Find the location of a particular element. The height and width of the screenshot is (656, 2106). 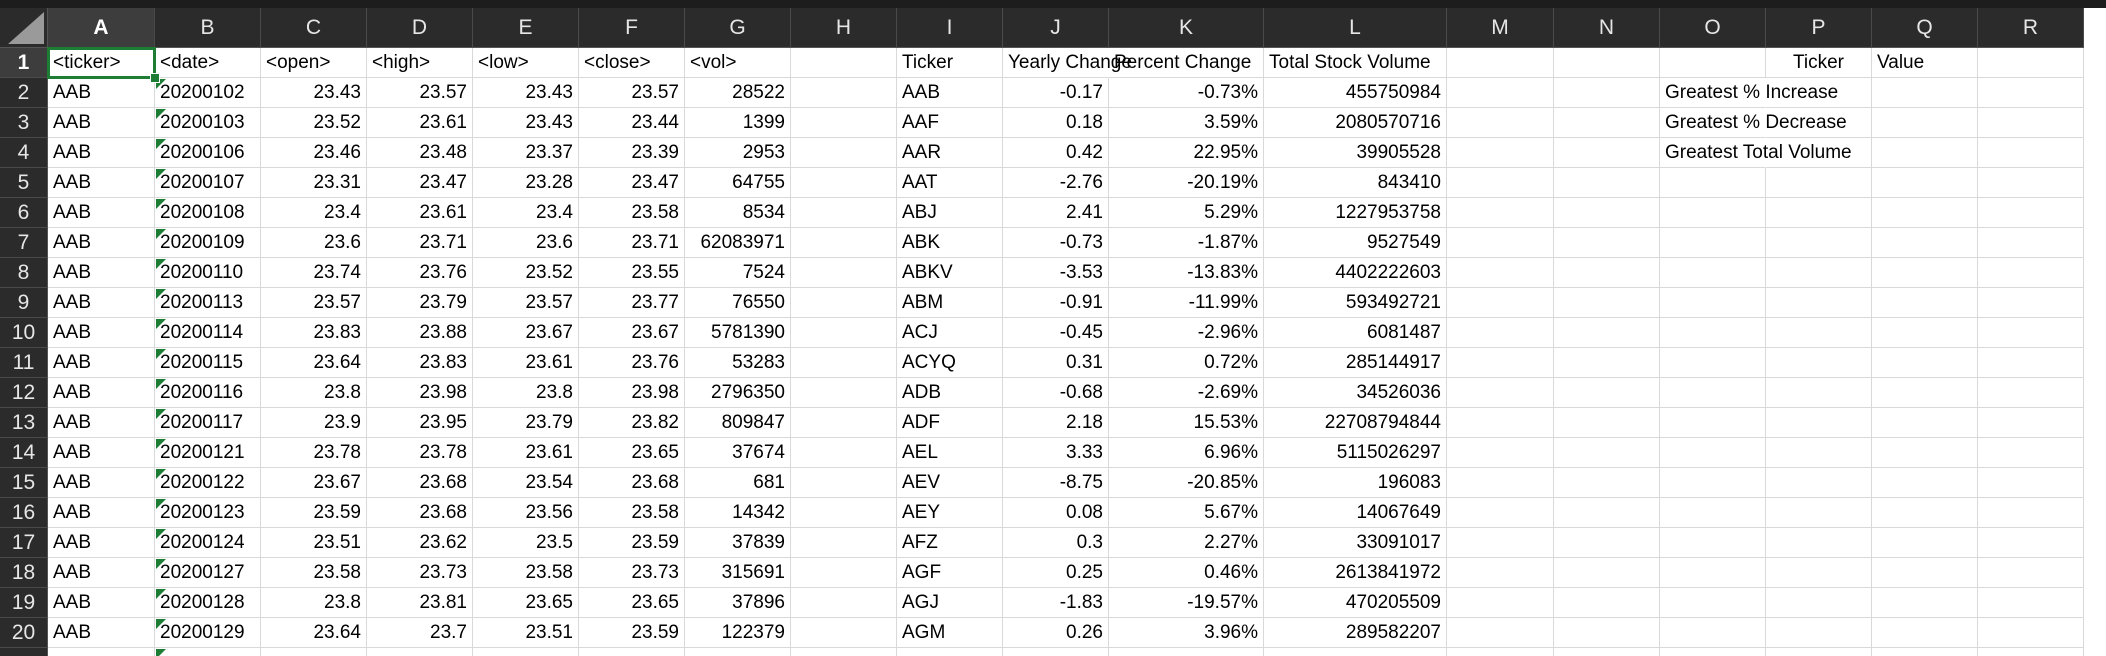

cell-p8 is located at coordinates (1819, 273).